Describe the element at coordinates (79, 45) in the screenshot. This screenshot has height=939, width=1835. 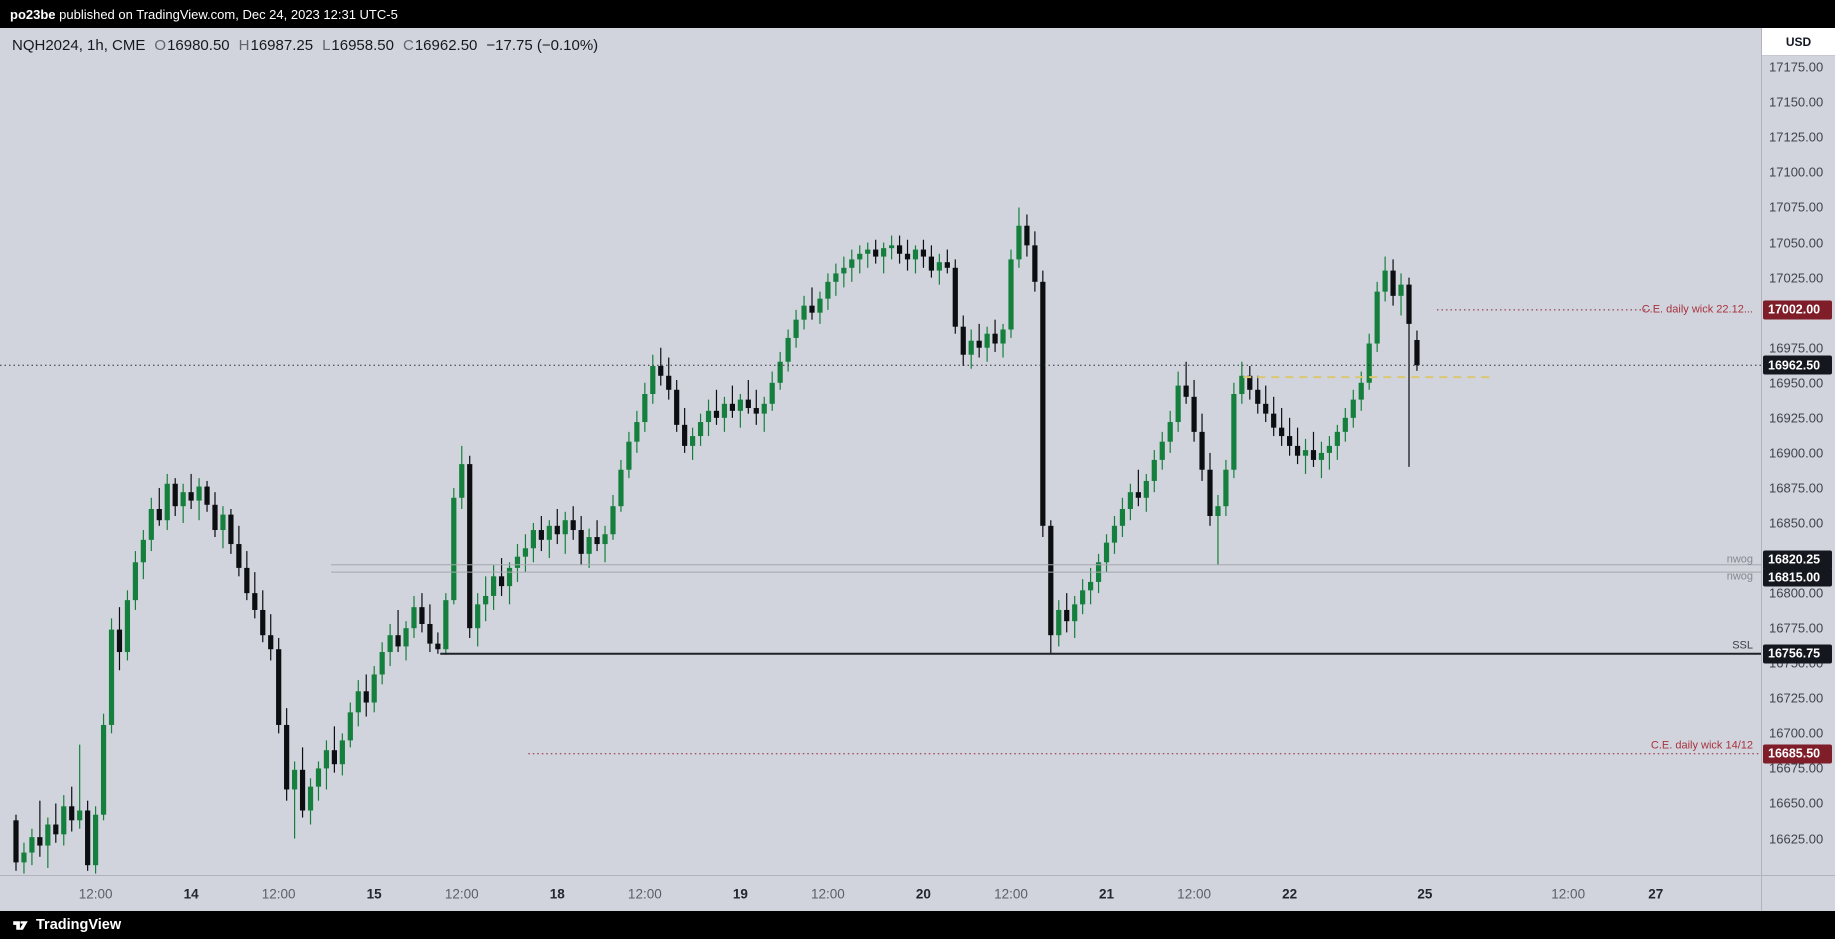
I see `symbol-title: NQH2024, 1h, CME` at that location.